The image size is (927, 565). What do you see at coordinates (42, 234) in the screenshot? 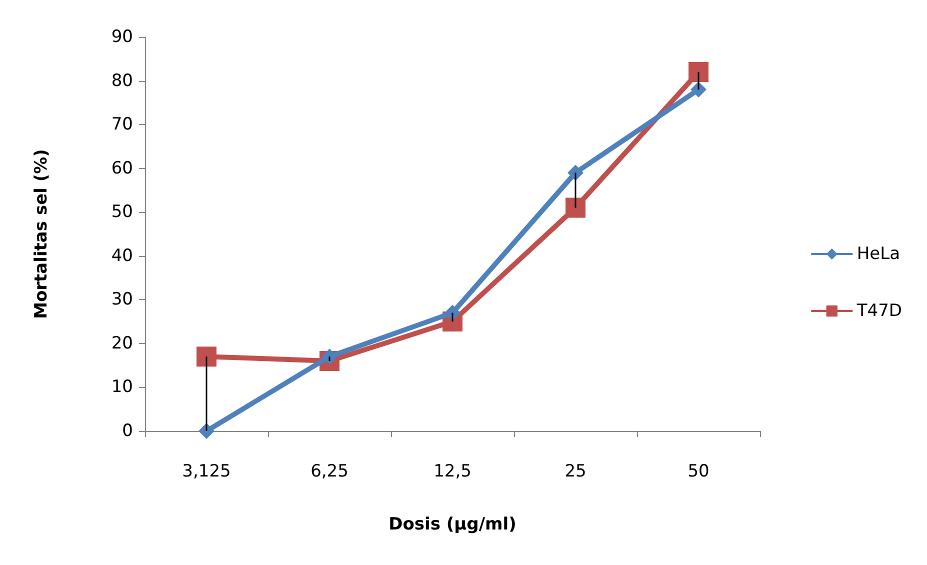
I see `y-axis-title: Mortalitas sel (%)` at bounding box center [42, 234].